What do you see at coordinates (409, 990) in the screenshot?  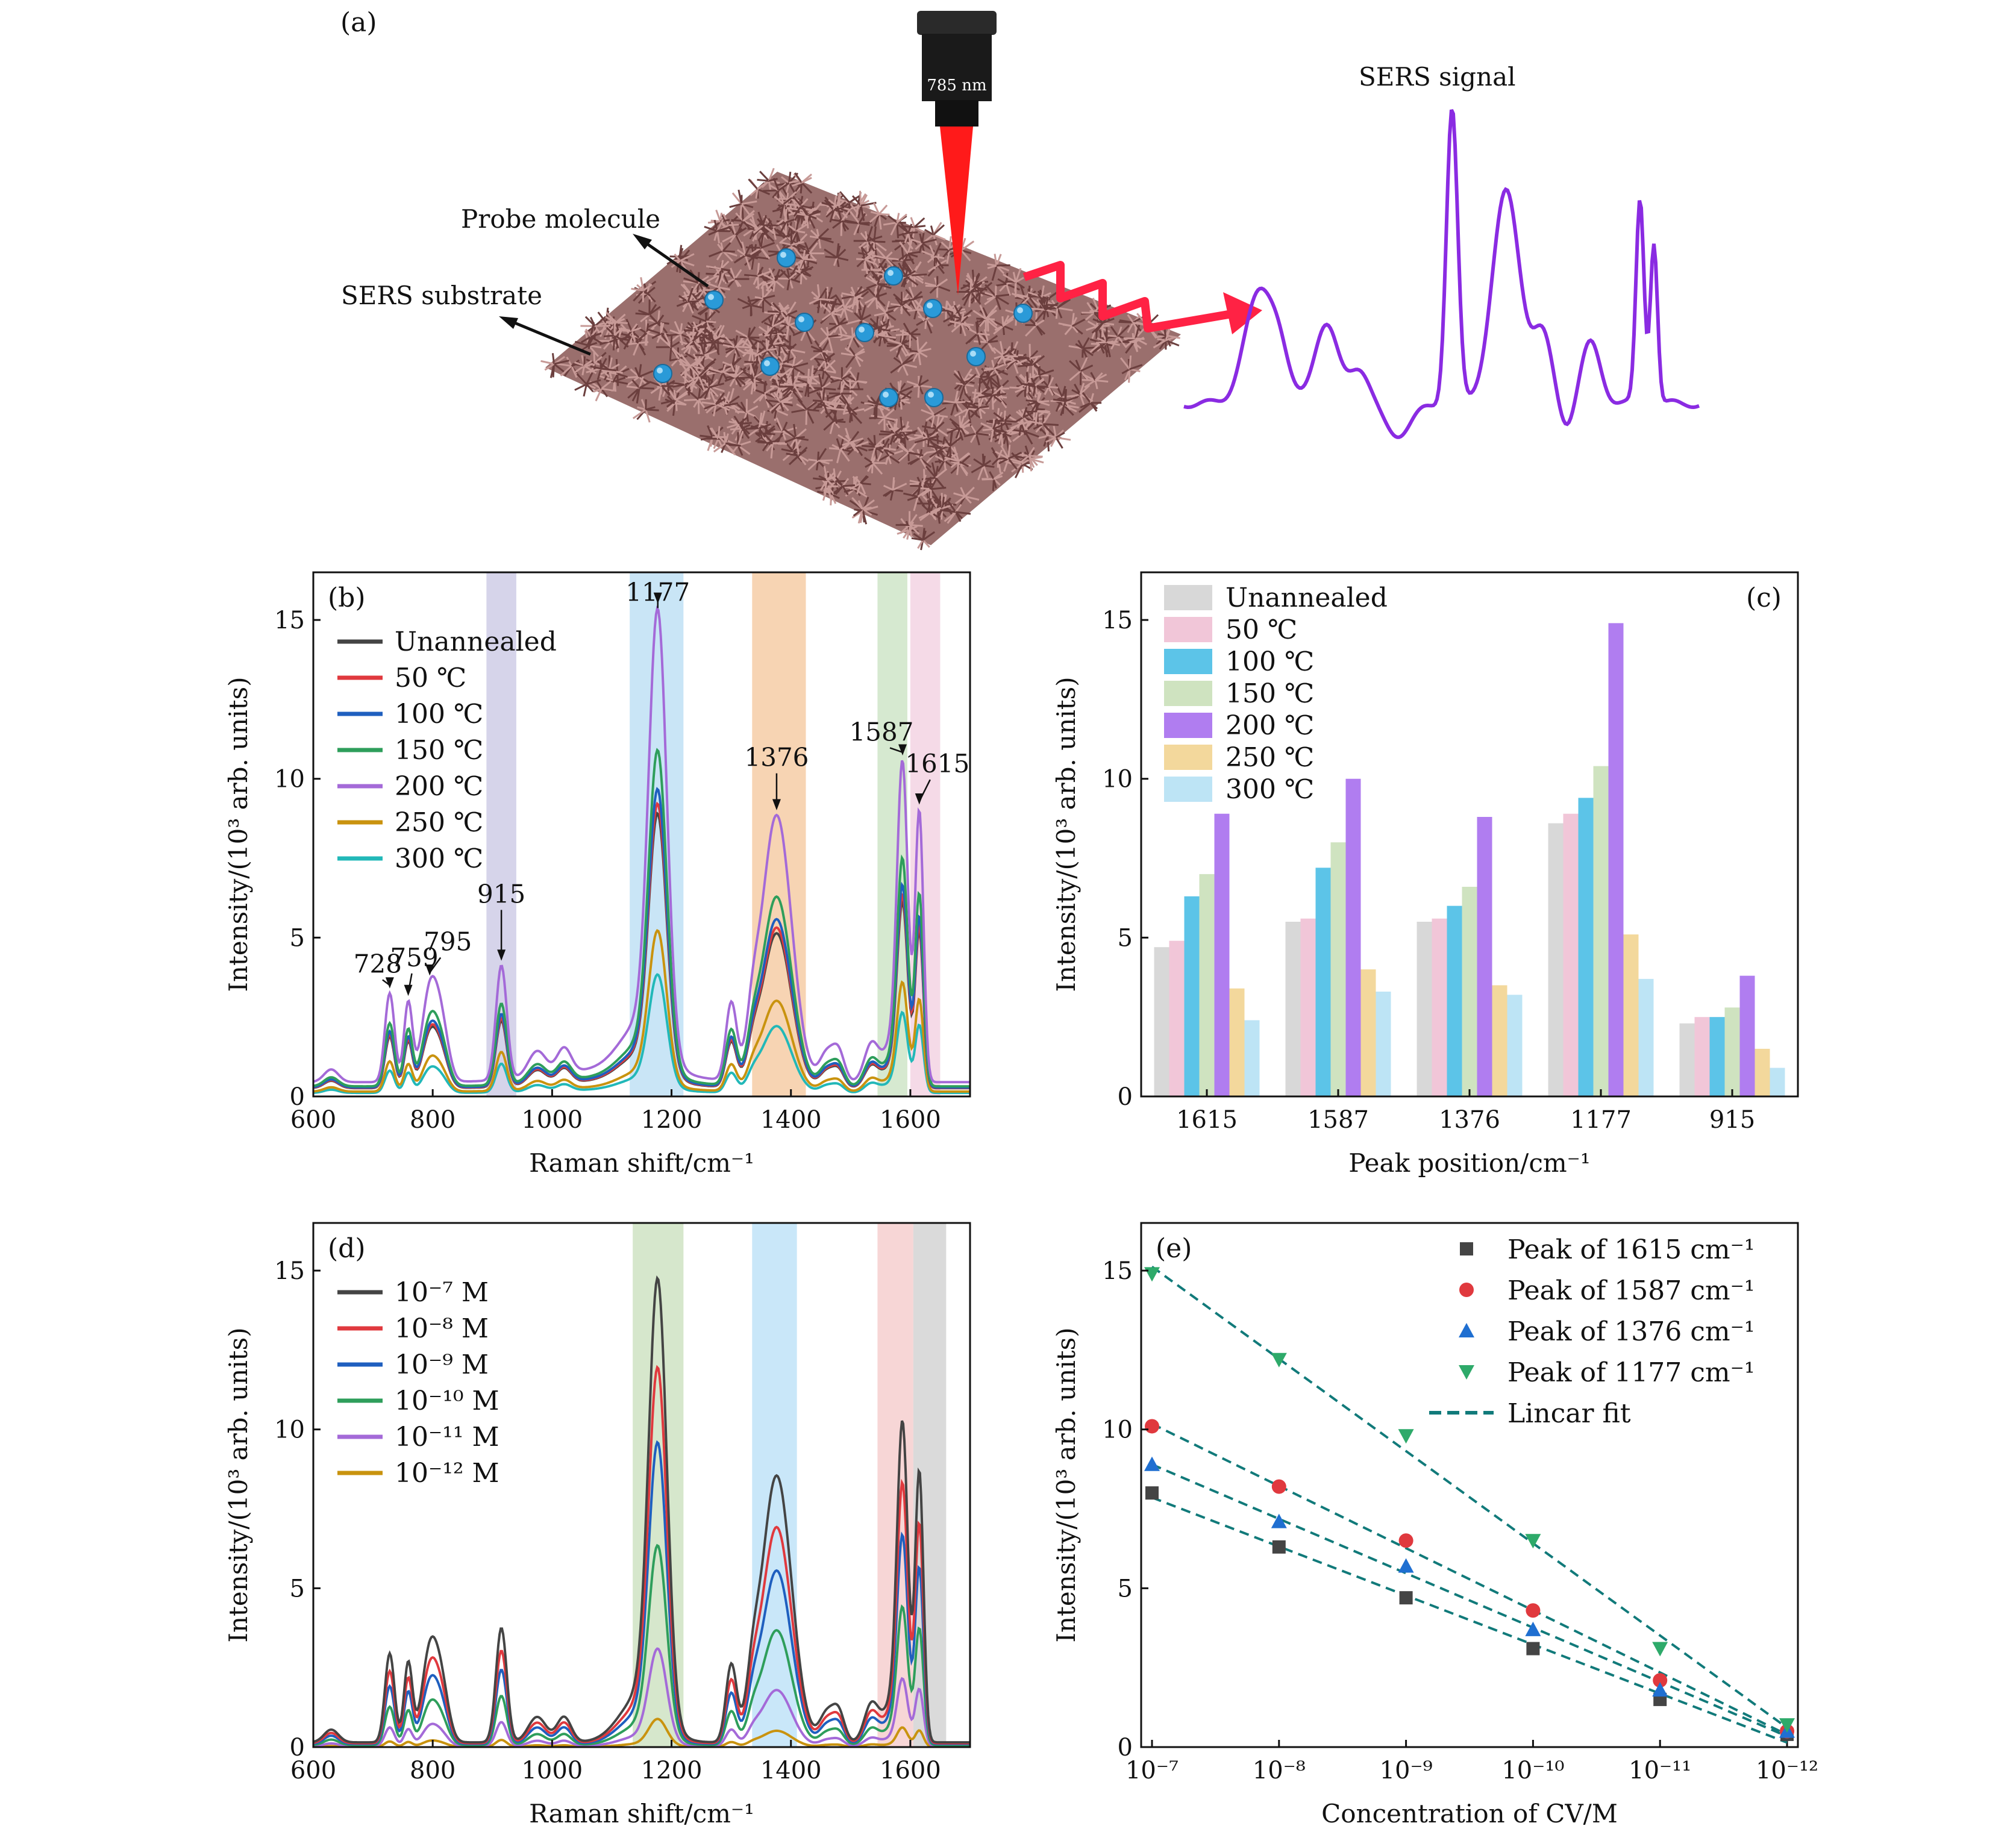 I see `peak-arrowhead` at bounding box center [409, 990].